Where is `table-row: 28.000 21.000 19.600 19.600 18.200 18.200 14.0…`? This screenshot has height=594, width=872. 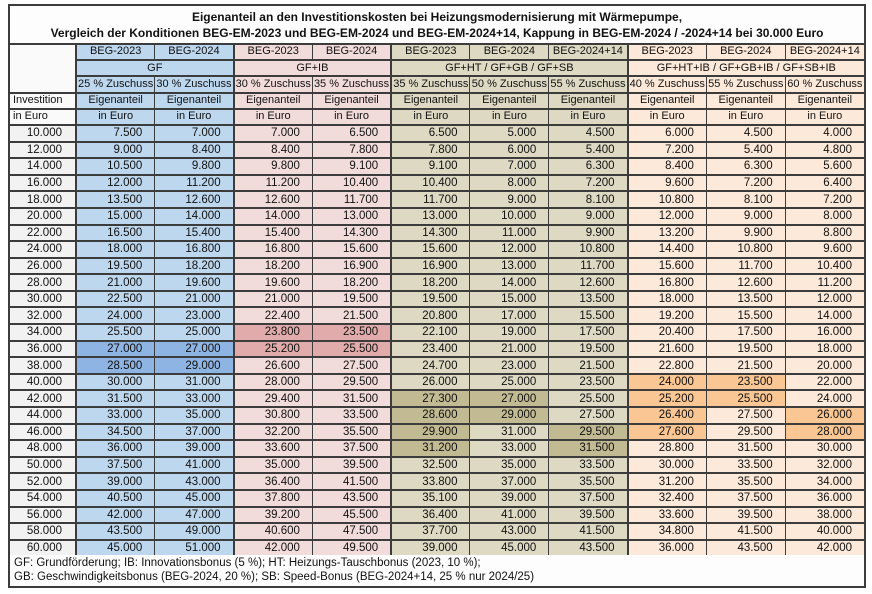 table-row: 28.000 21.000 19.600 19.600 18.200 18.200 14.0… is located at coordinates (437, 282).